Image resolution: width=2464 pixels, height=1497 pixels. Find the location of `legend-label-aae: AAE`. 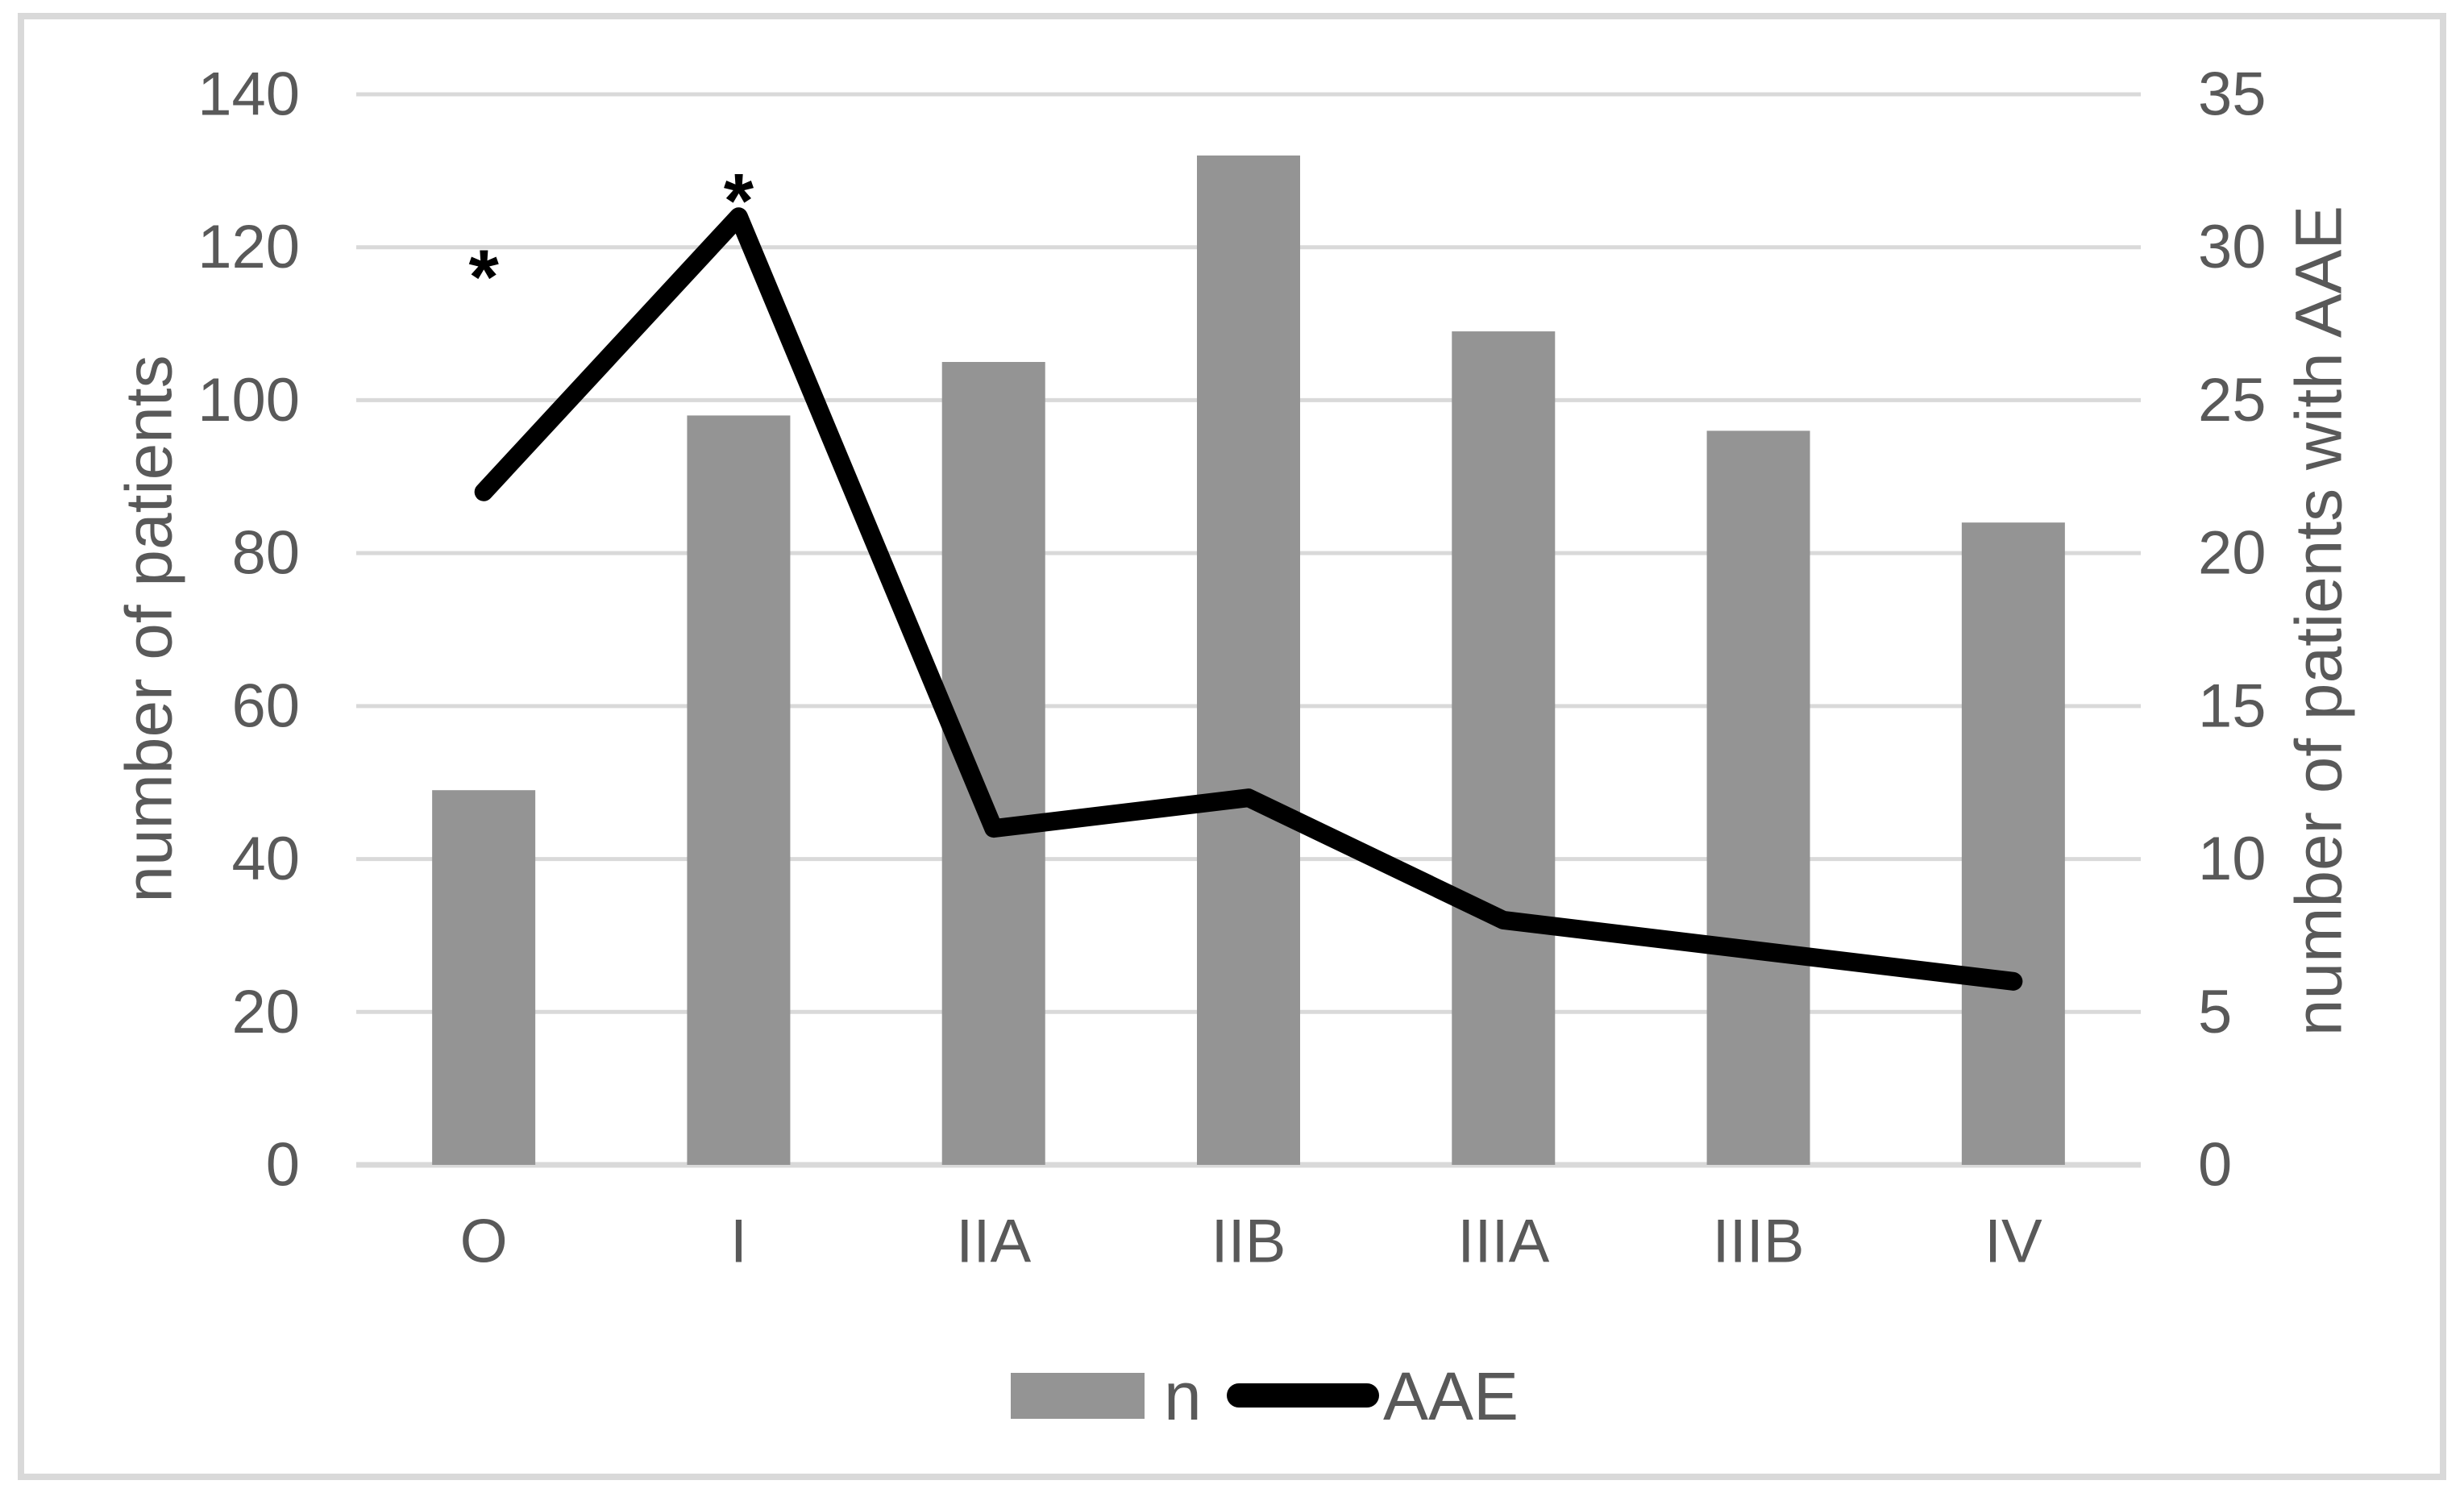

legend-label-aae: AAE is located at coordinates (1451, 1396).